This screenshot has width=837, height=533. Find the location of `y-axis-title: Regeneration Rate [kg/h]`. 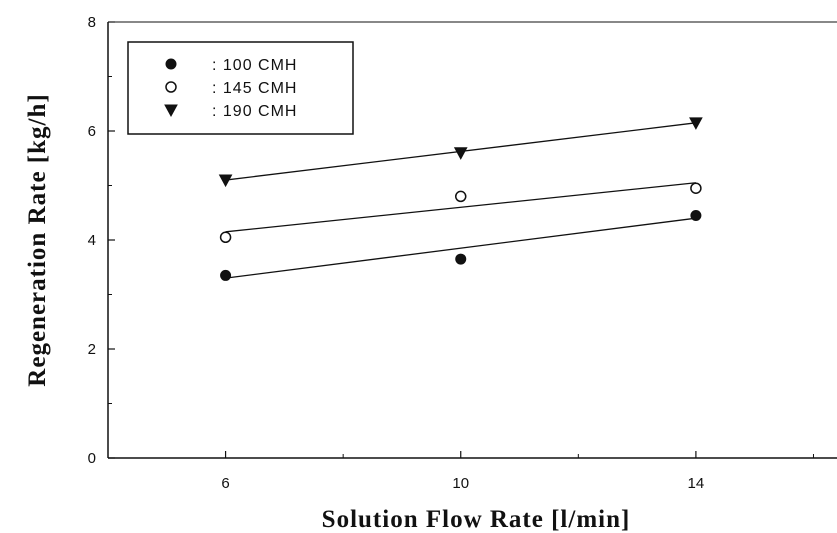

y-axis-title: Regeneration Rate [kg/h] is located at coordinates (37, 239).